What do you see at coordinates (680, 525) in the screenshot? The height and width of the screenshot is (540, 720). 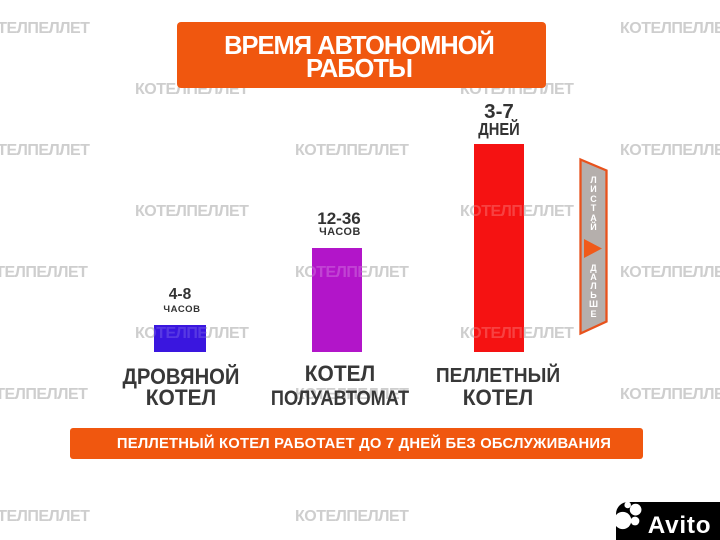 I see `svg-text: Avito` at bounding box center [680, 525].